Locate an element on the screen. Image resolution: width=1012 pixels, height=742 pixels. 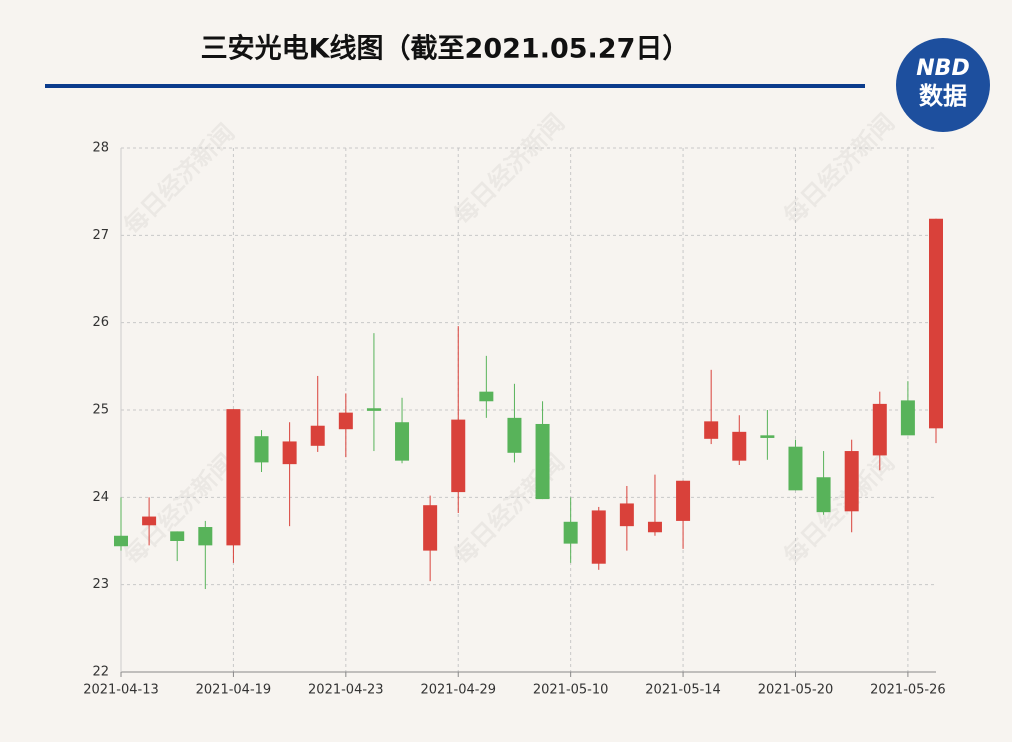
x-tick-label: 2021-05-20 is located at coordinates (796, 690).